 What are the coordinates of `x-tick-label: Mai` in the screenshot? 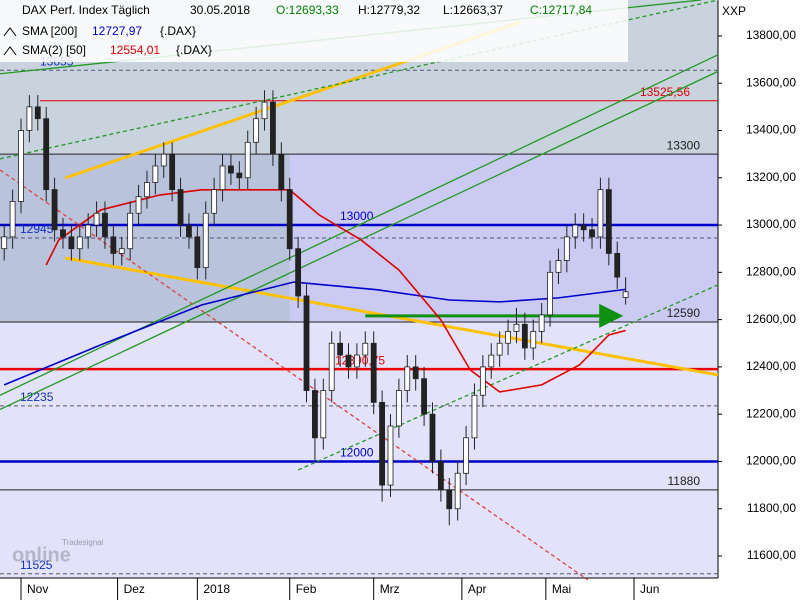 It's located at (561, 589).